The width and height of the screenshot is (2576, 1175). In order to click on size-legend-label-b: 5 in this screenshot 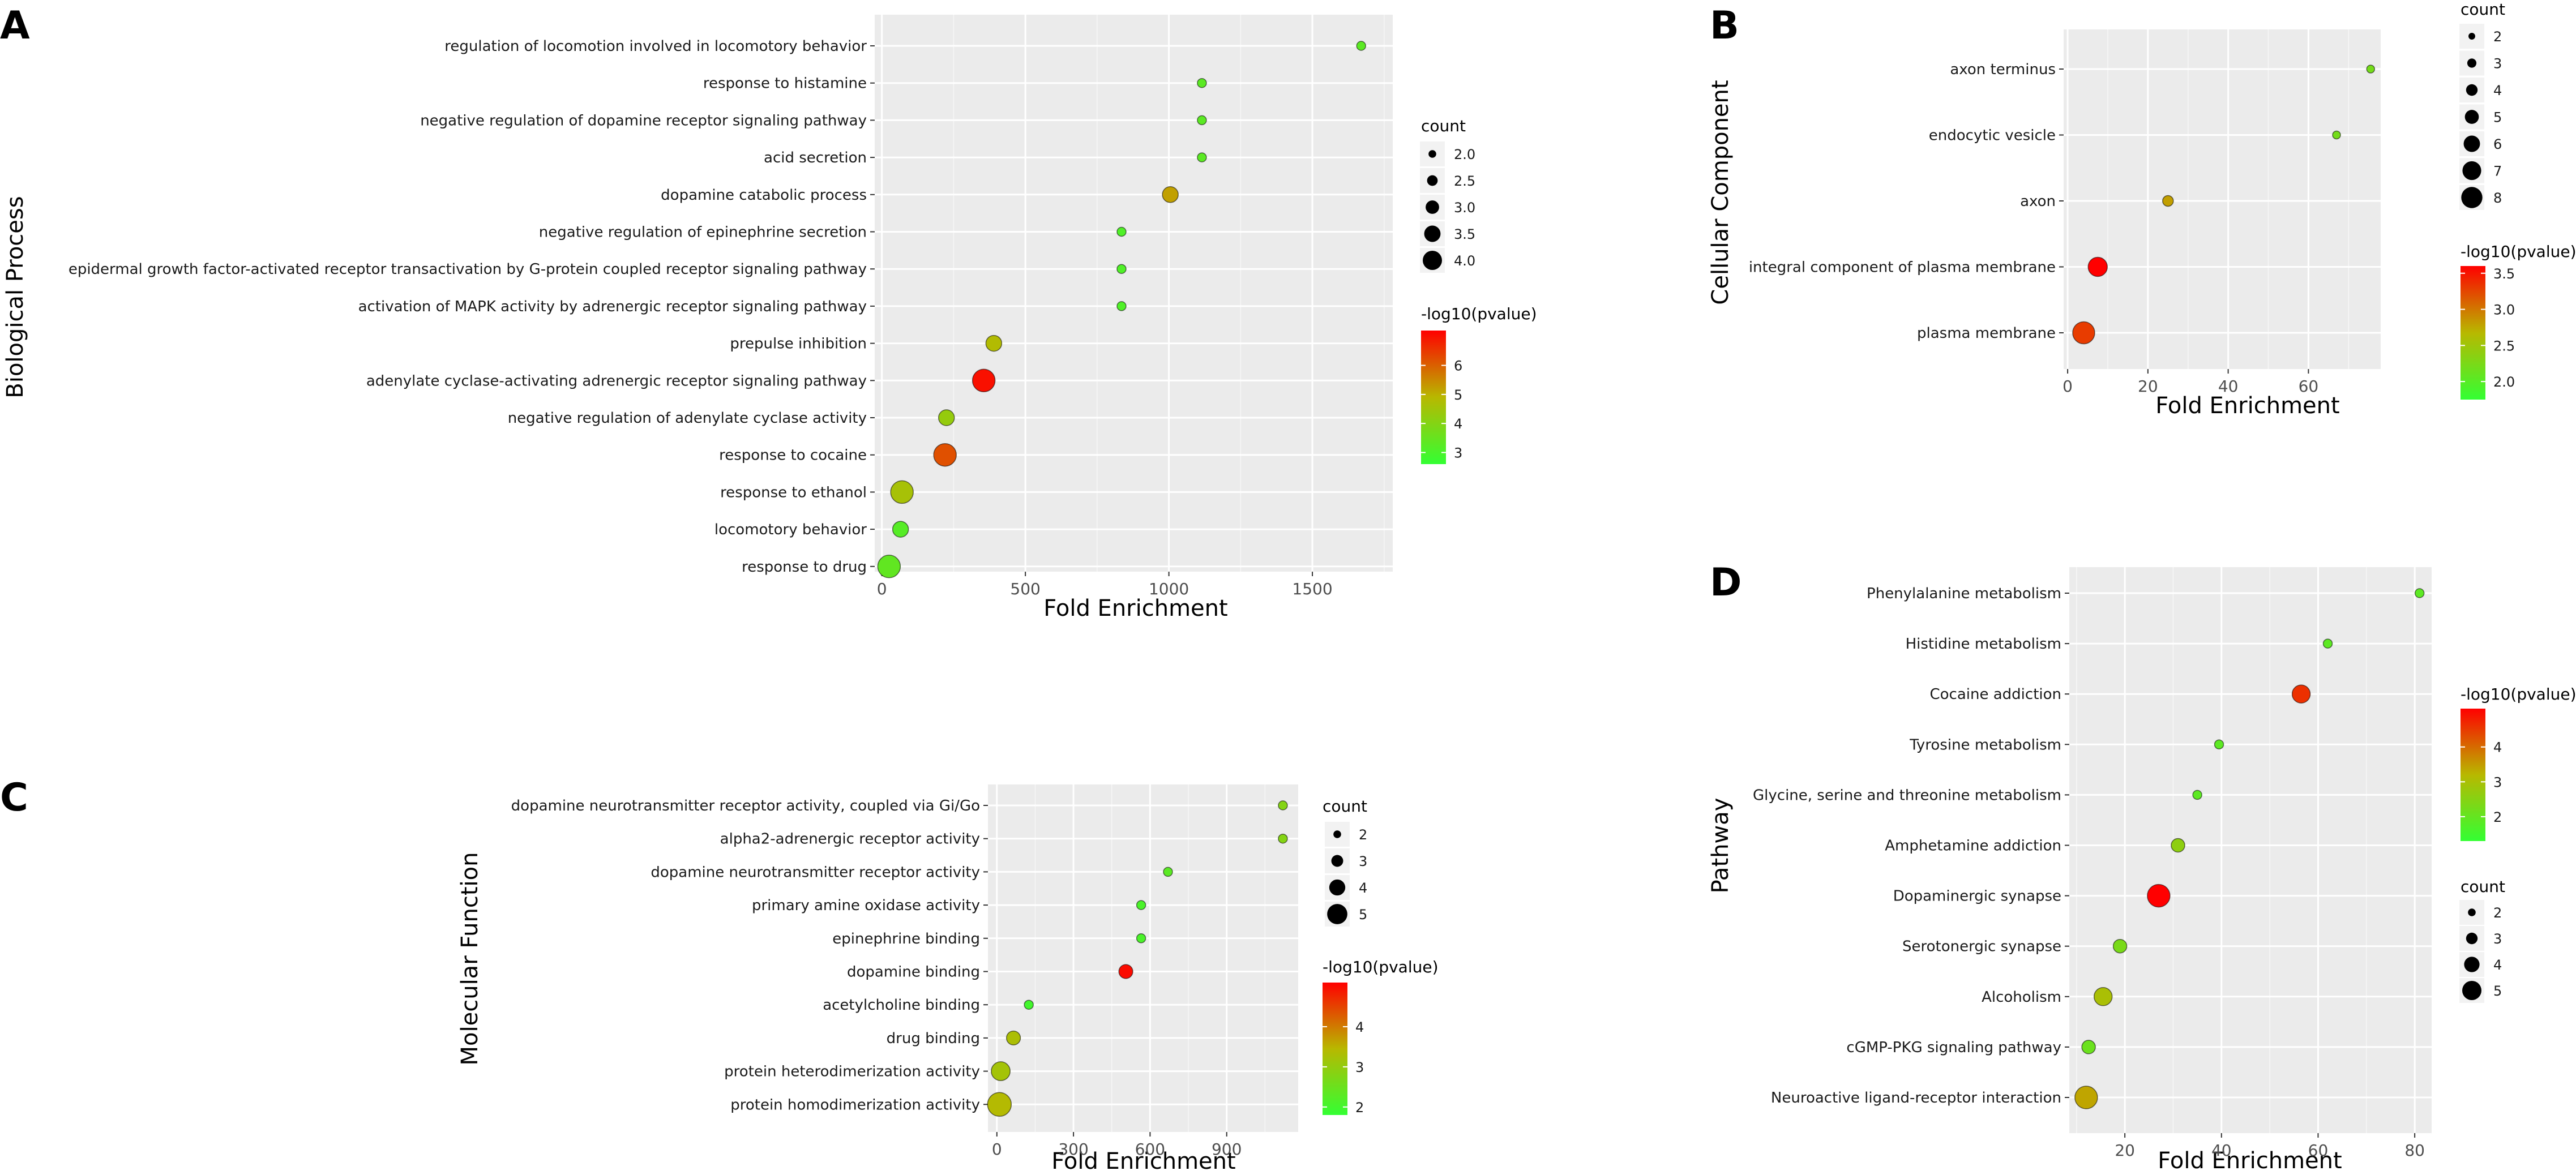, I will do `click(2497, 118)`.